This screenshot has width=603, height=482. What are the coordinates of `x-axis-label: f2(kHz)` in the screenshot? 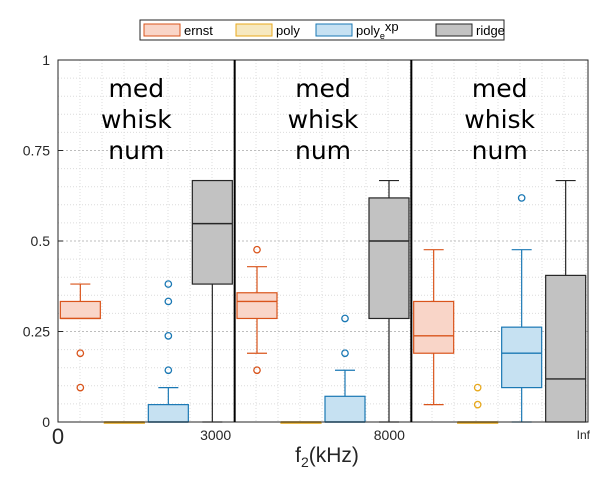 It's located at (327, 457).